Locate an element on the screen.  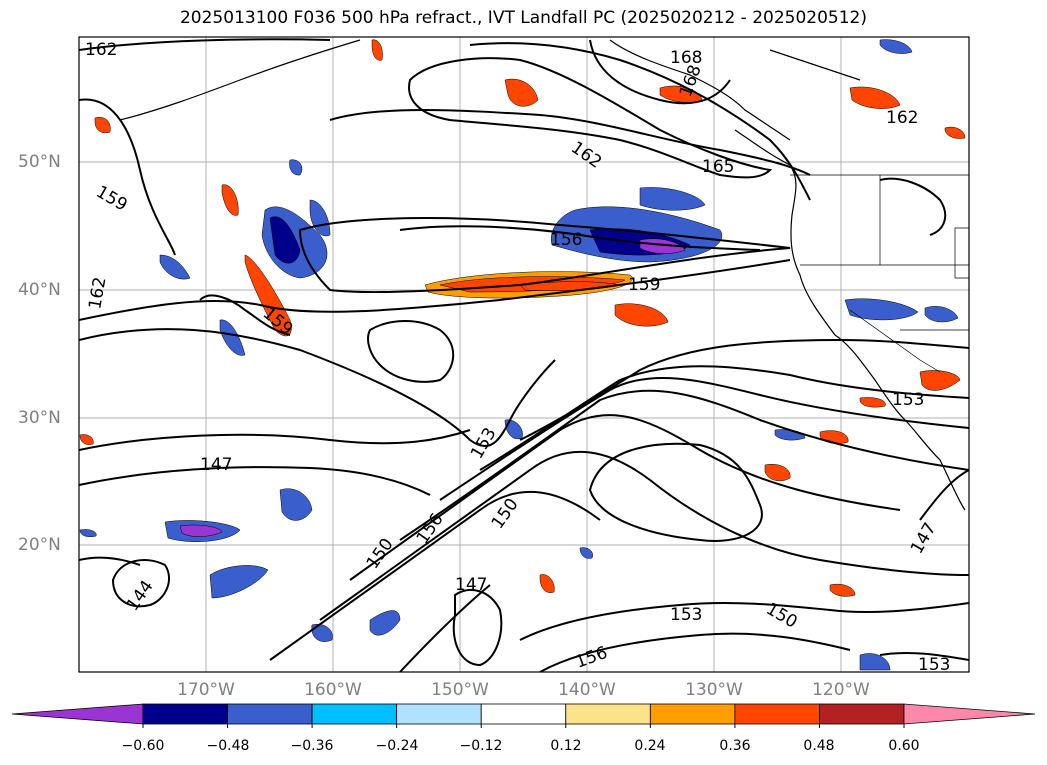
lon-label-150w: 150°W is located at coordinates (460, 690).